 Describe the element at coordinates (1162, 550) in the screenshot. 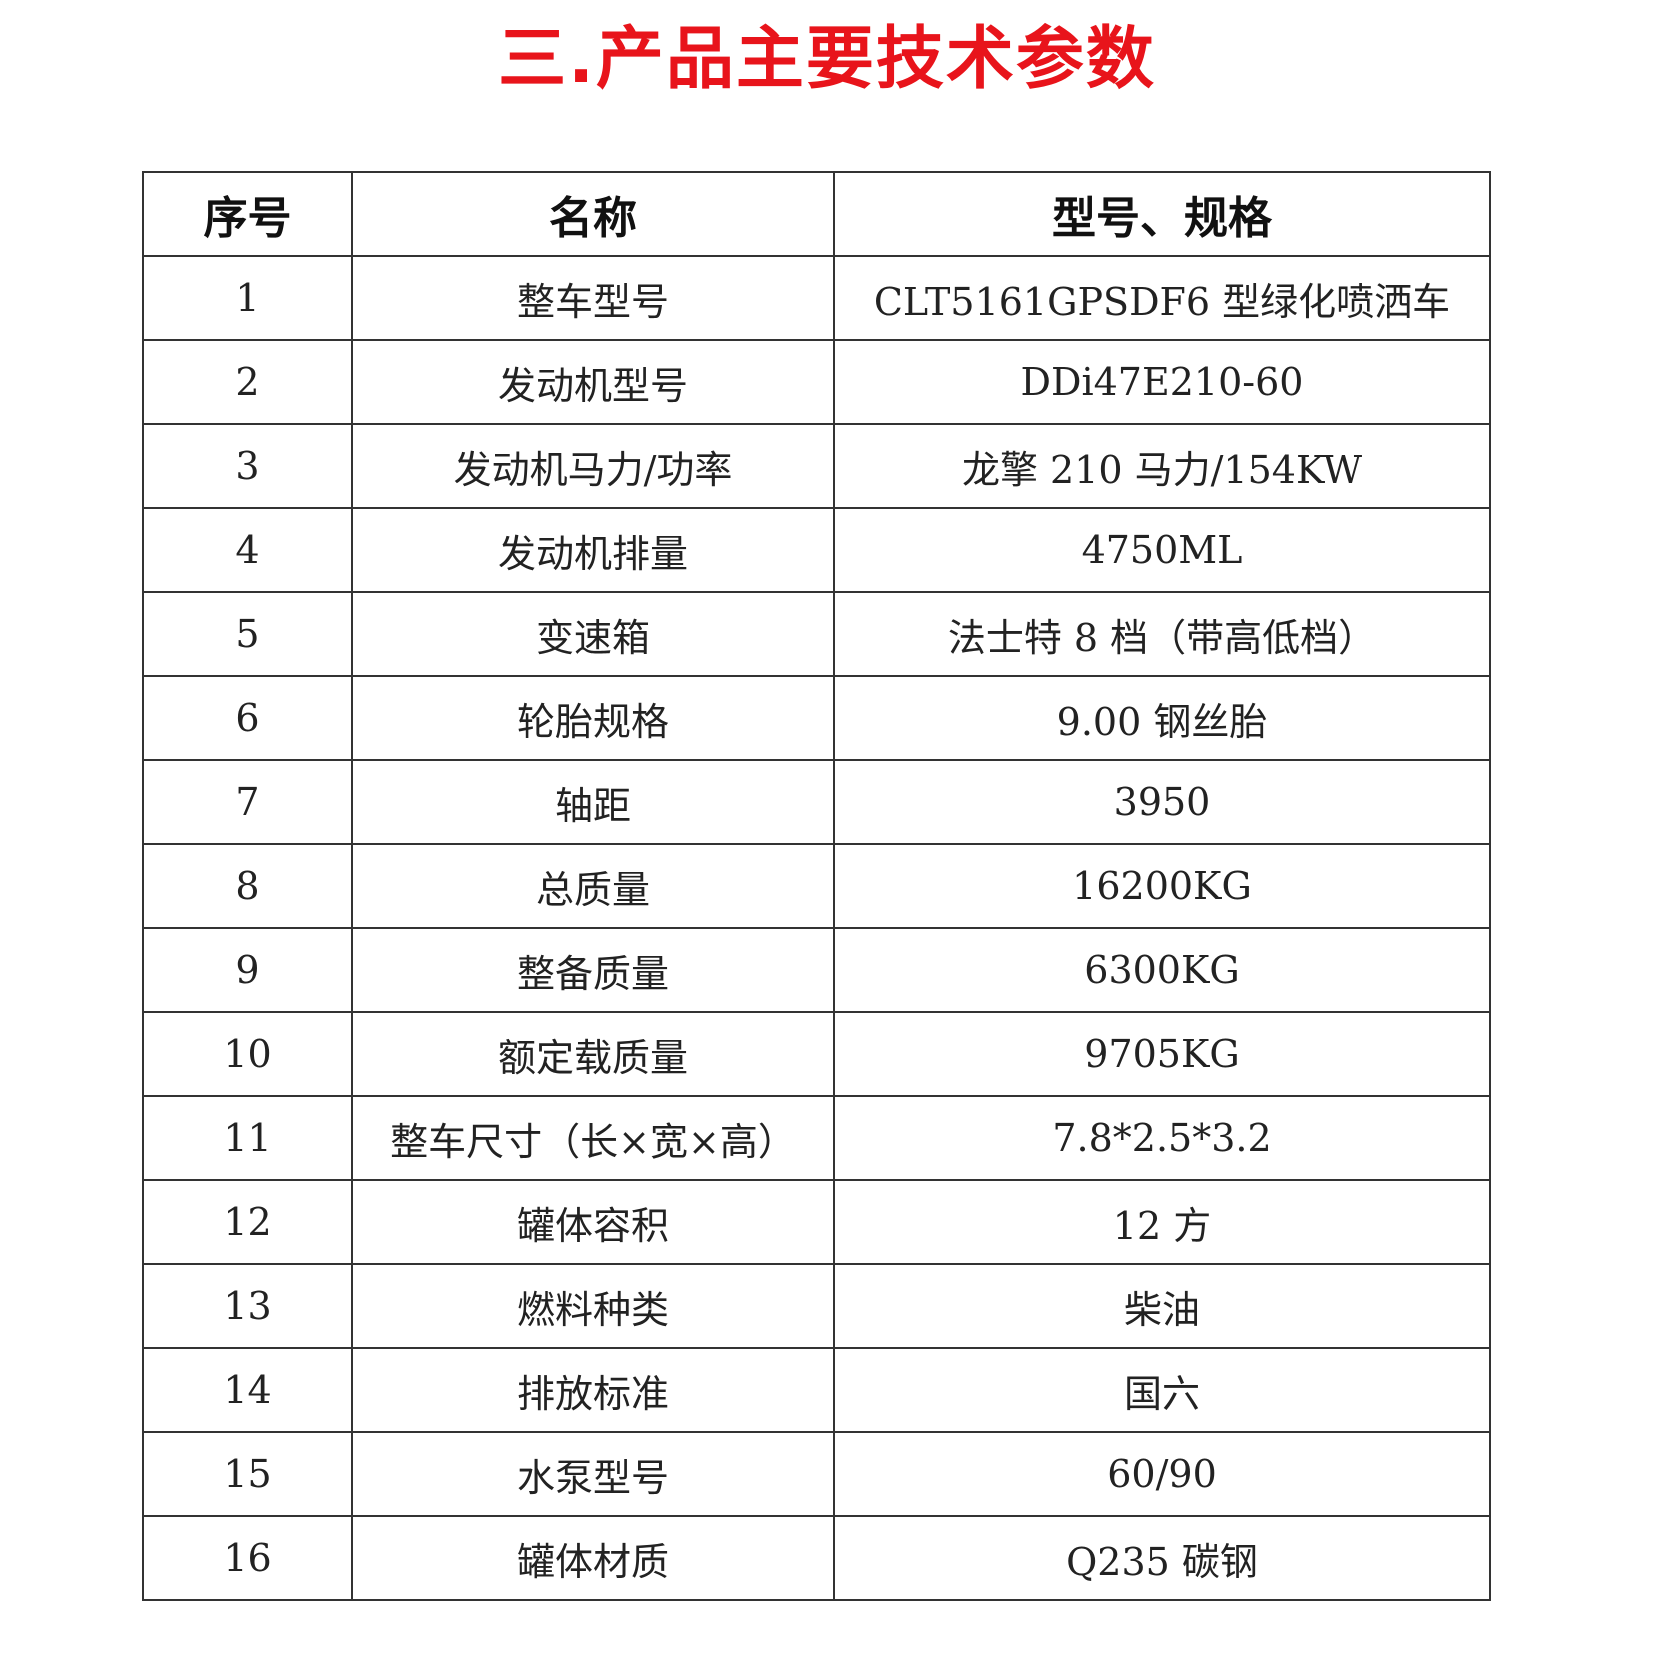

I see `table-cell: 4750ML` at that location.